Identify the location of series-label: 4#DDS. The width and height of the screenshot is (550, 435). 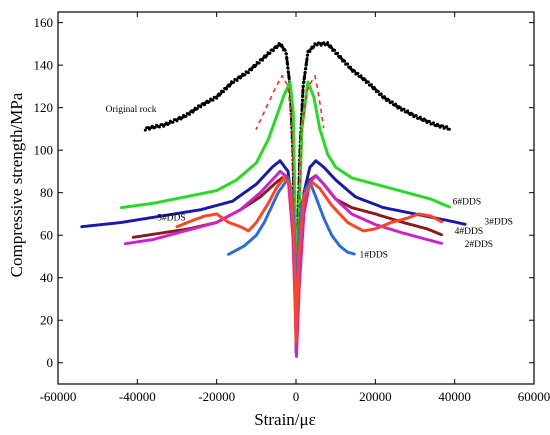
(469, 232).